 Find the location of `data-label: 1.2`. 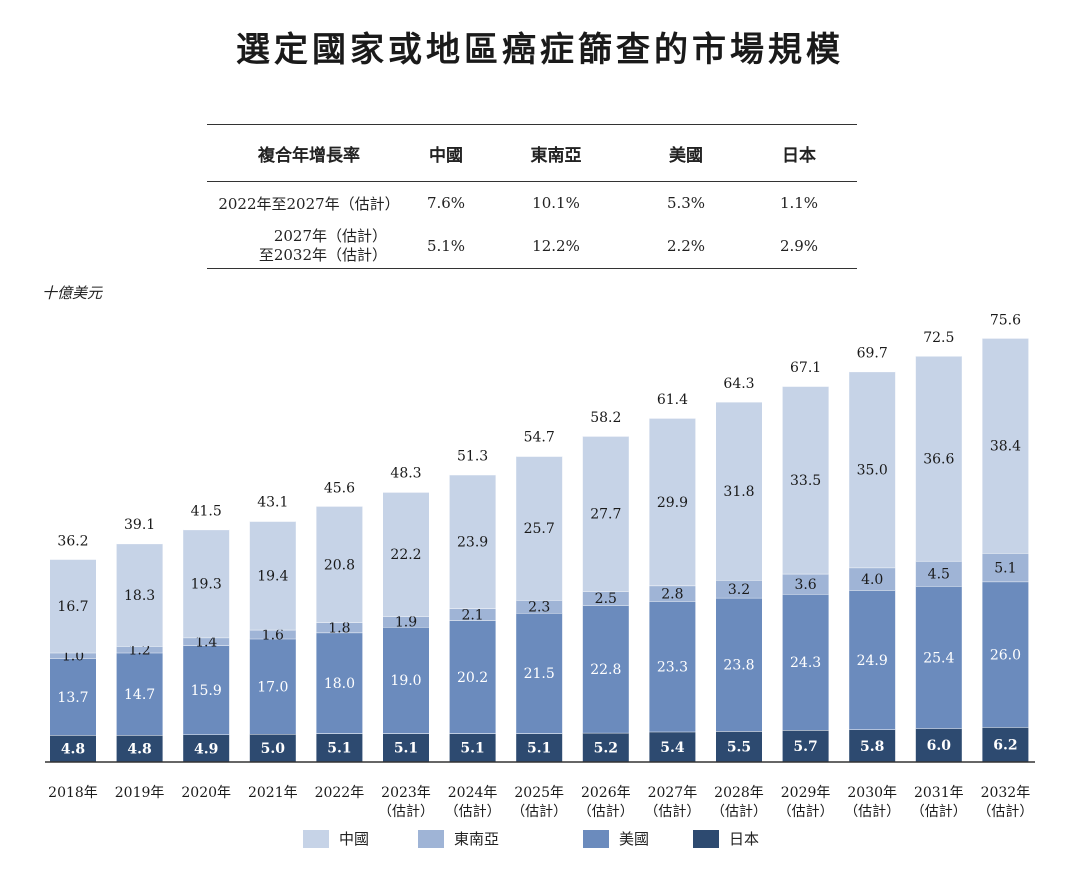

data-label: 1.2 is located at coordinates (139, 650).